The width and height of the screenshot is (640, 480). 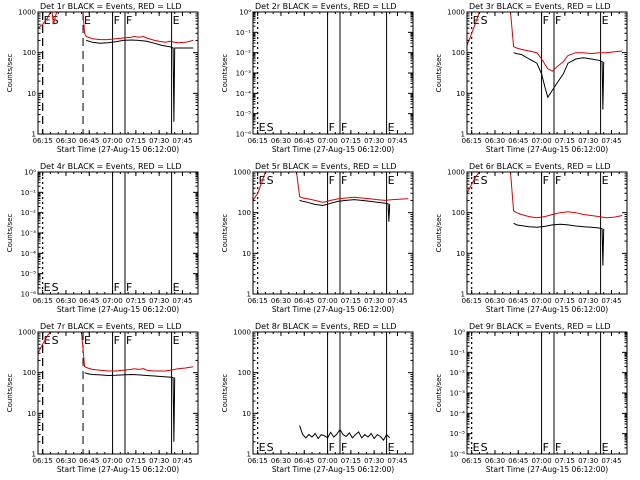 What do you see at coordinates (116, 352) in the screenshot?
I see `lld-series-line` at bounding box center [116, 352].